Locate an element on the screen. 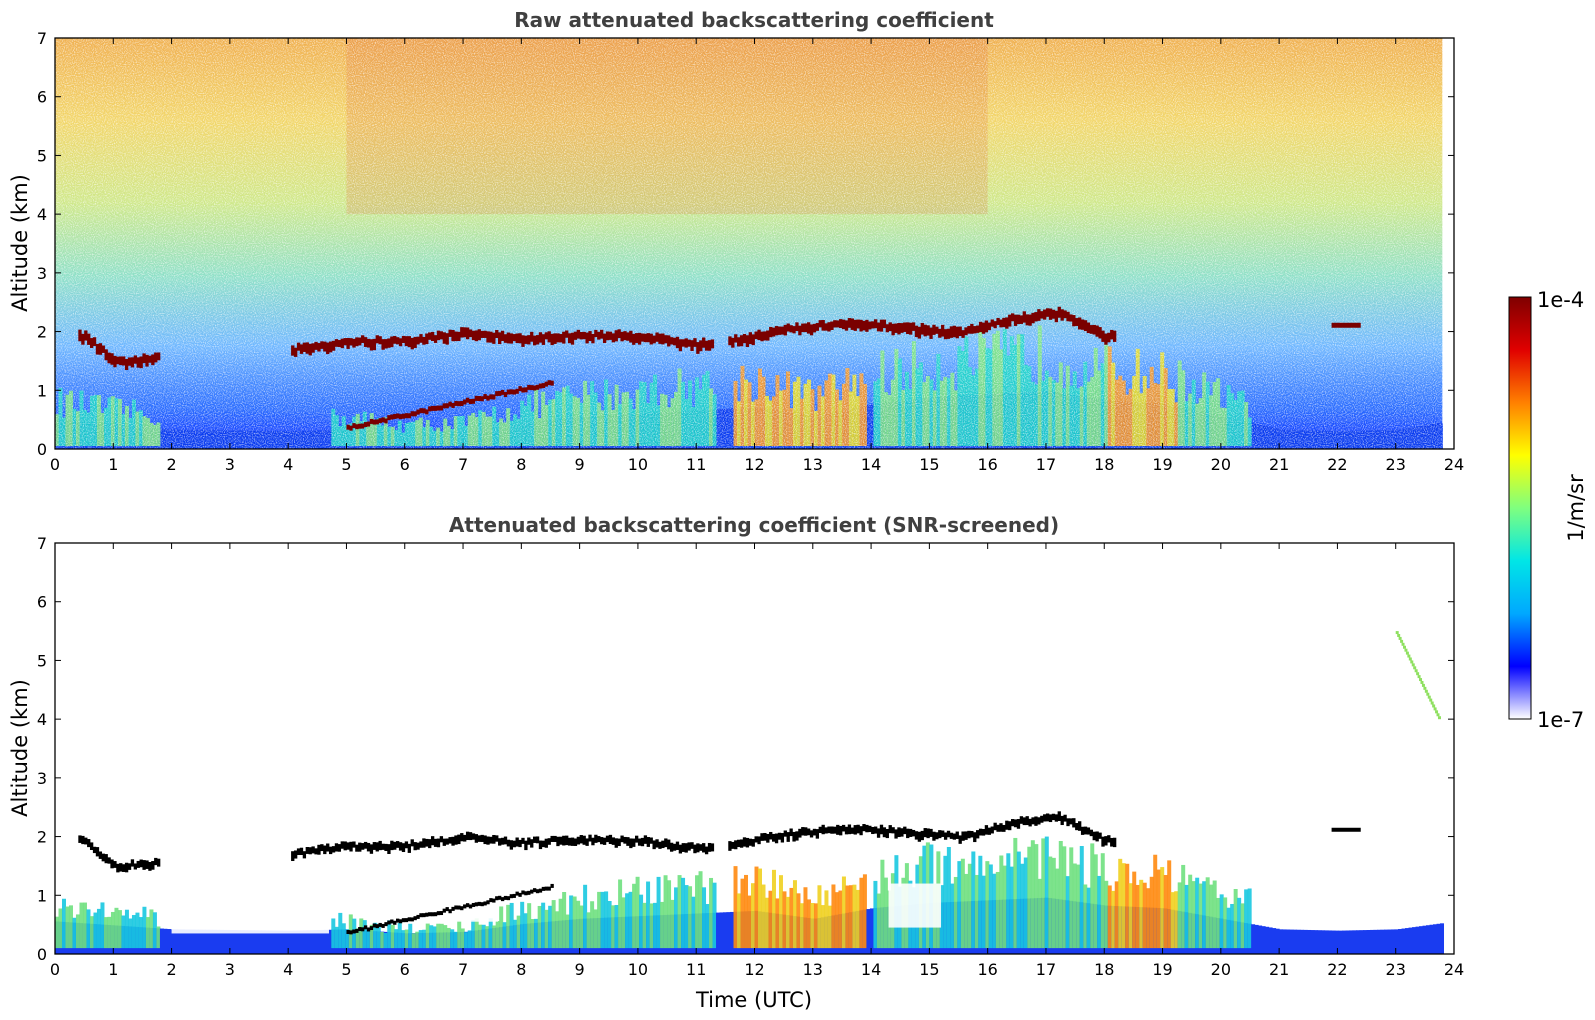 The height and width of the screenshot is (1020, 1595). raw-x-tick-label: 6 is located at coordinates (405, 464).